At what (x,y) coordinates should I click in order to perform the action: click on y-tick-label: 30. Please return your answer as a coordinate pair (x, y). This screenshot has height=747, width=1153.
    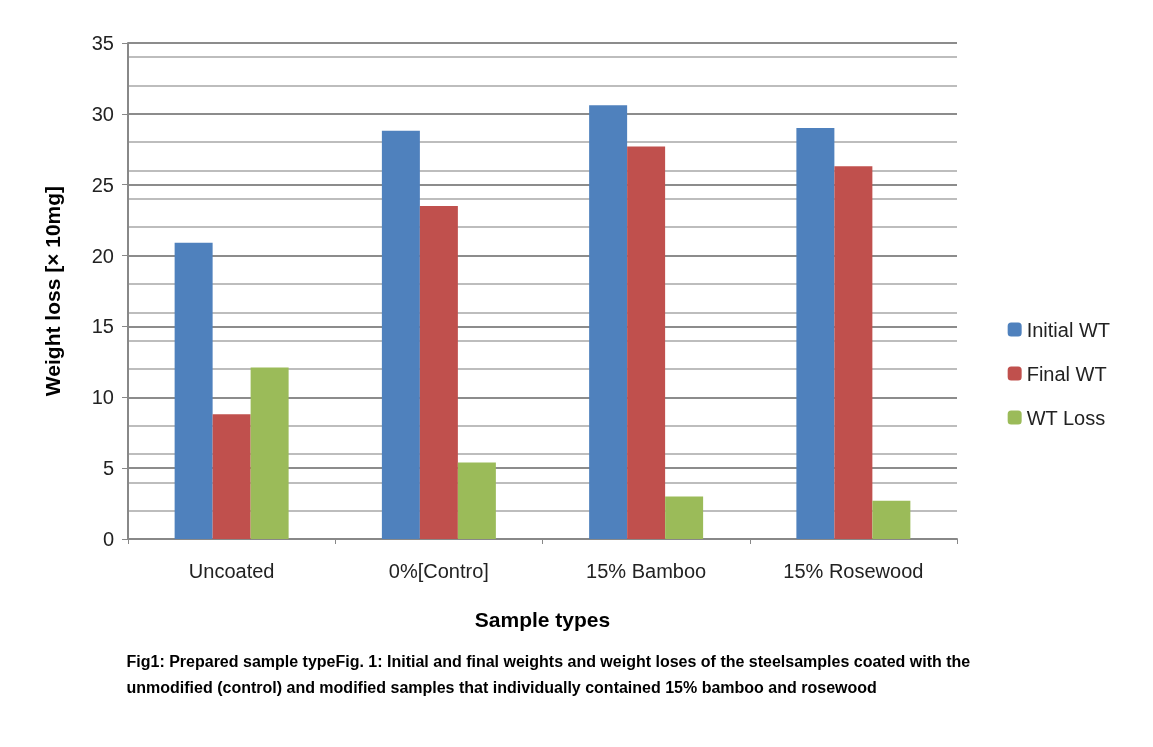
    Looking at the image, I should click on (102, 113).